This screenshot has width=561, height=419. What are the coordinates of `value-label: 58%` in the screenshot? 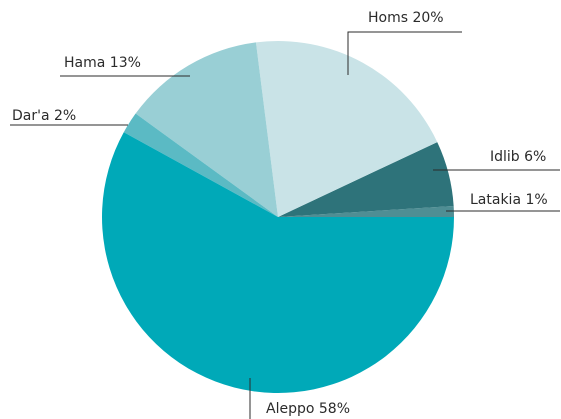 It's located at (334, 409).